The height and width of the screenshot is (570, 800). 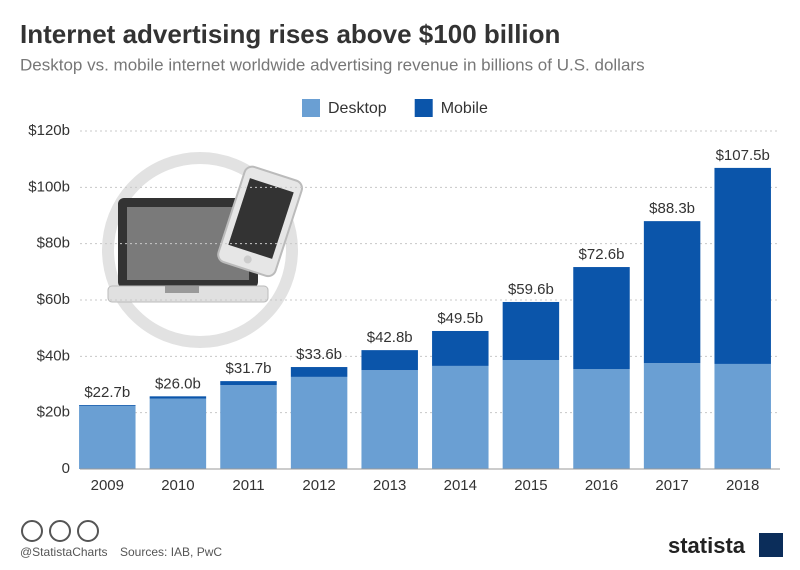 What do you see at coordinates (671, 485) in the screenshot?
I see `x-tick-label: 2017` at bounding box center [671, 485].